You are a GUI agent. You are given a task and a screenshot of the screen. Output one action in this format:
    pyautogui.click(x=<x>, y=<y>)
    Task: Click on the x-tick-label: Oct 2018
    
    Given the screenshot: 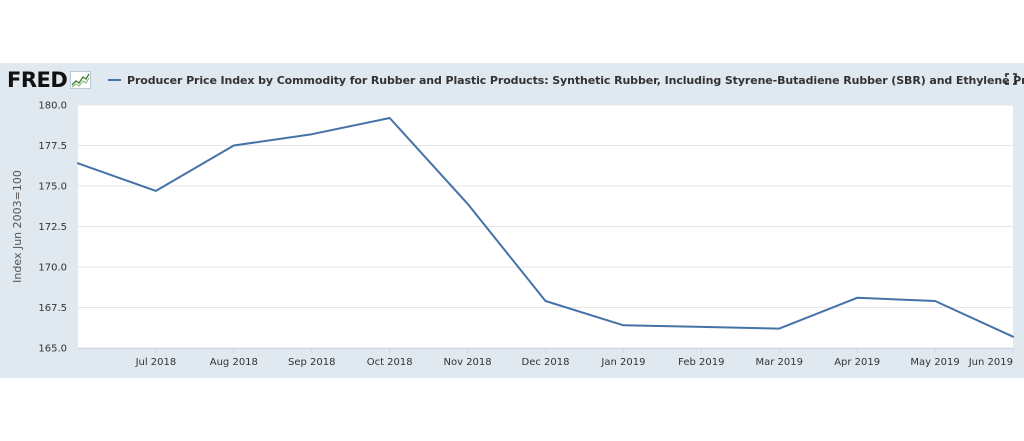 What is the action you would take?
    pyautogui.click(x=390, y=362)
    